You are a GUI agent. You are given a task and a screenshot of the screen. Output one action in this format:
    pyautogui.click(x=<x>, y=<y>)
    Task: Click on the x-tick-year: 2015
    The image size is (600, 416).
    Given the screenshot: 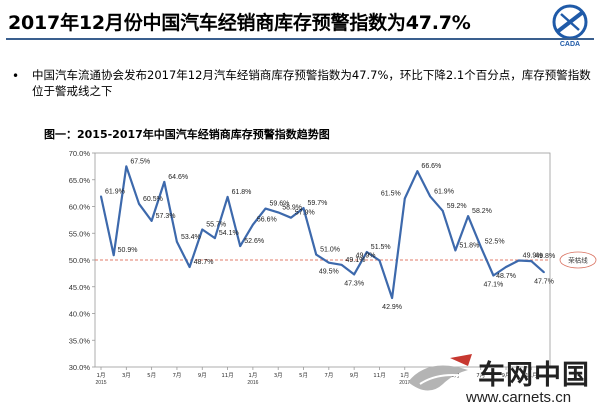 What is the action you would take?
    pyautogui.click(x=100, y=383)
    